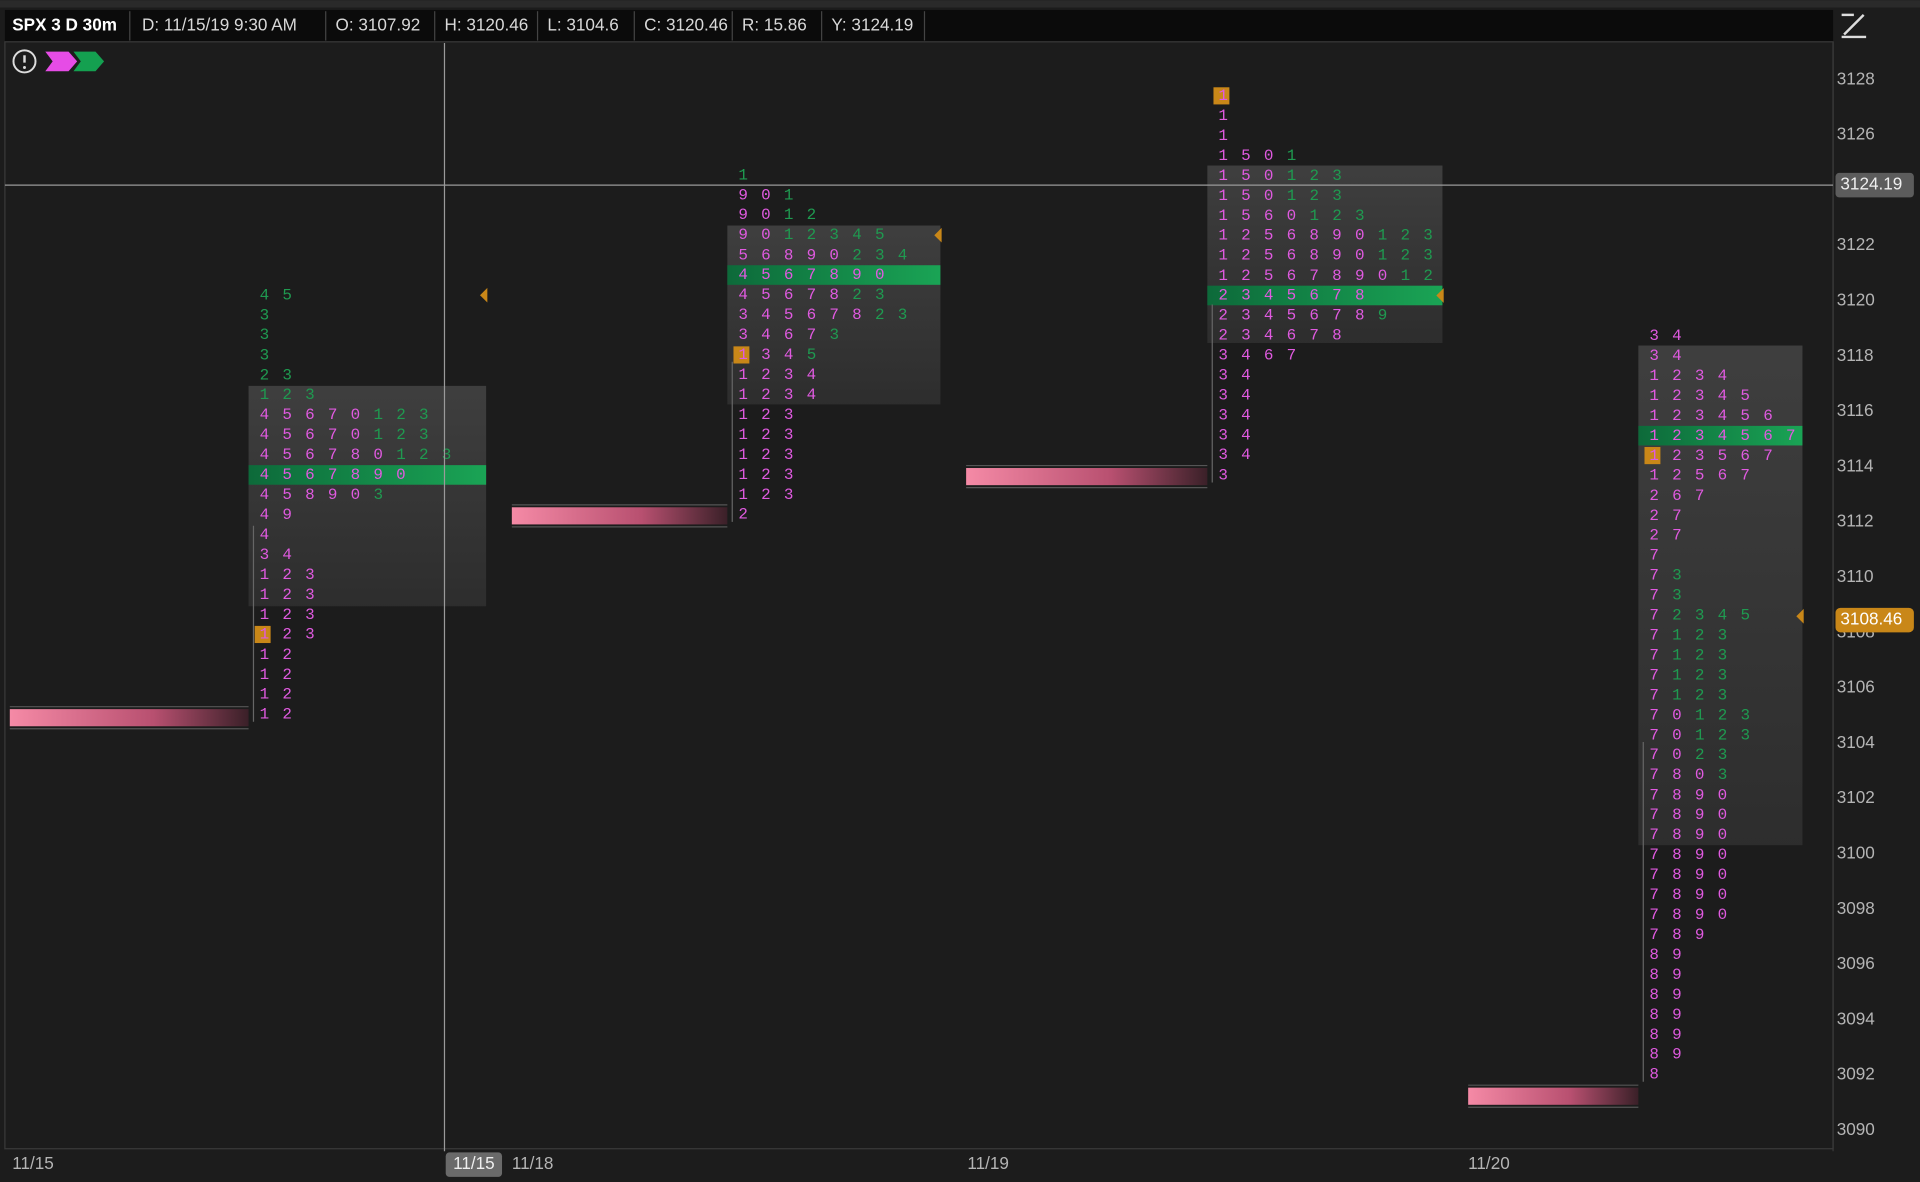 This screenshot has width=1920, height=1182. I want to click on tpo-letters: 2 3 4 5 6 7 8, so click(1292, 296).